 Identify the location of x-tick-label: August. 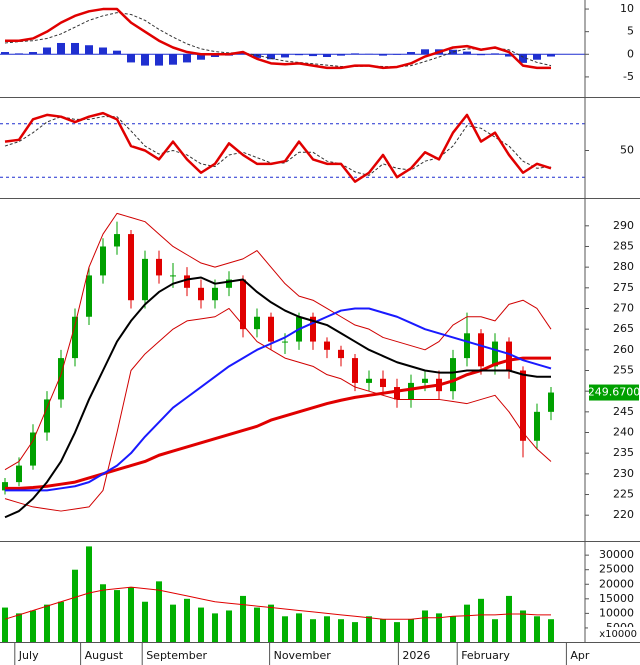
(104, 655).